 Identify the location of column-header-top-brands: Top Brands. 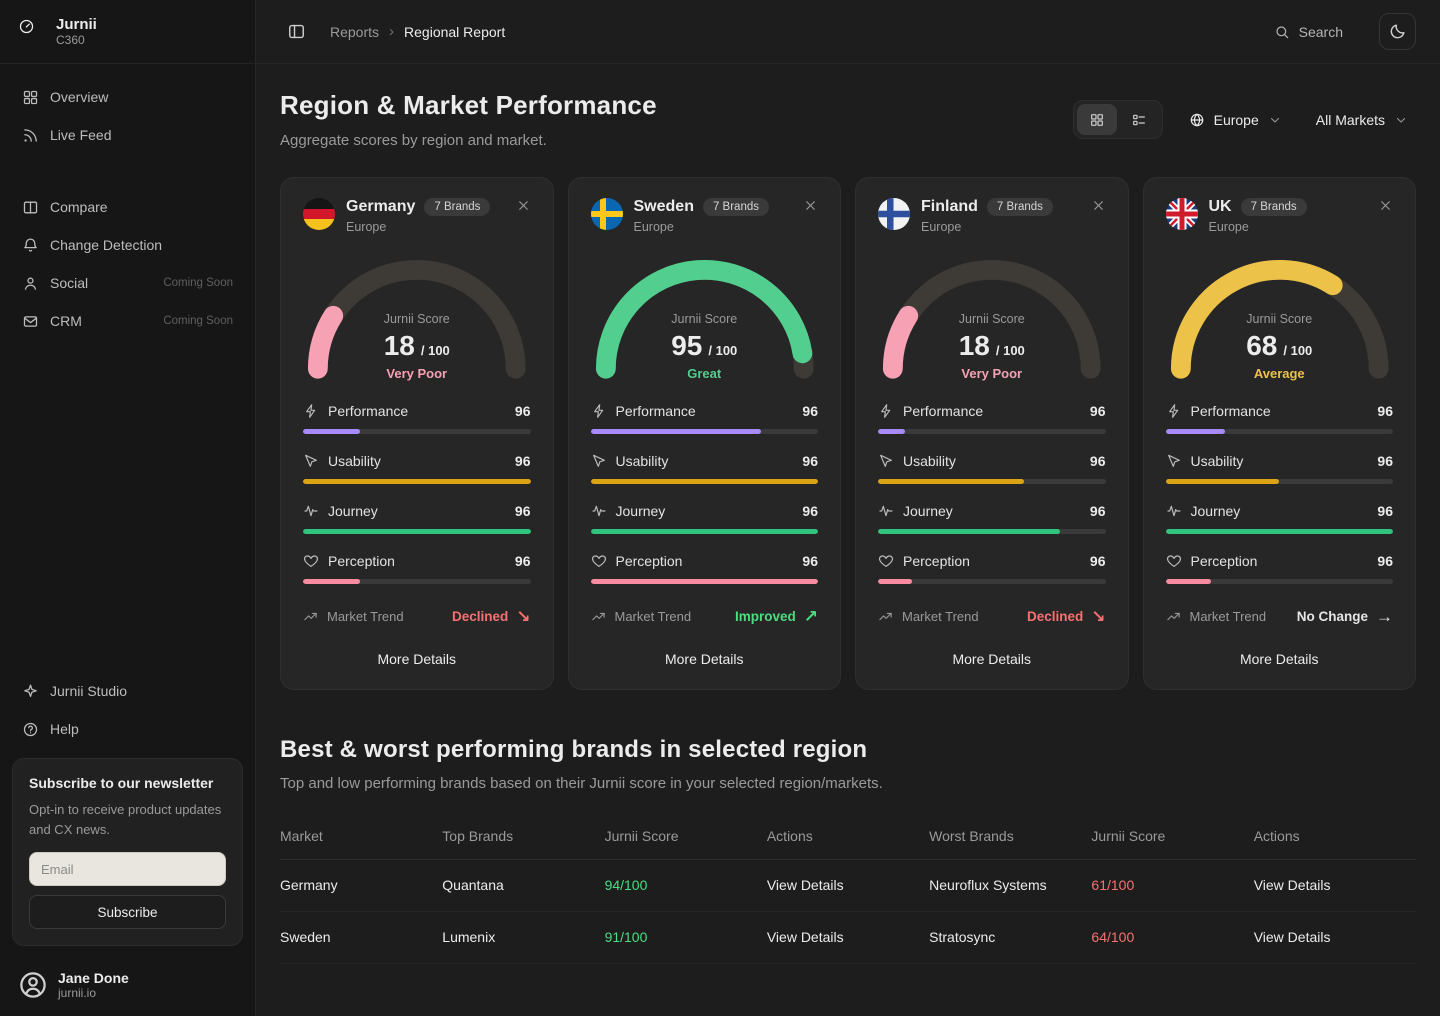
(478, 835).